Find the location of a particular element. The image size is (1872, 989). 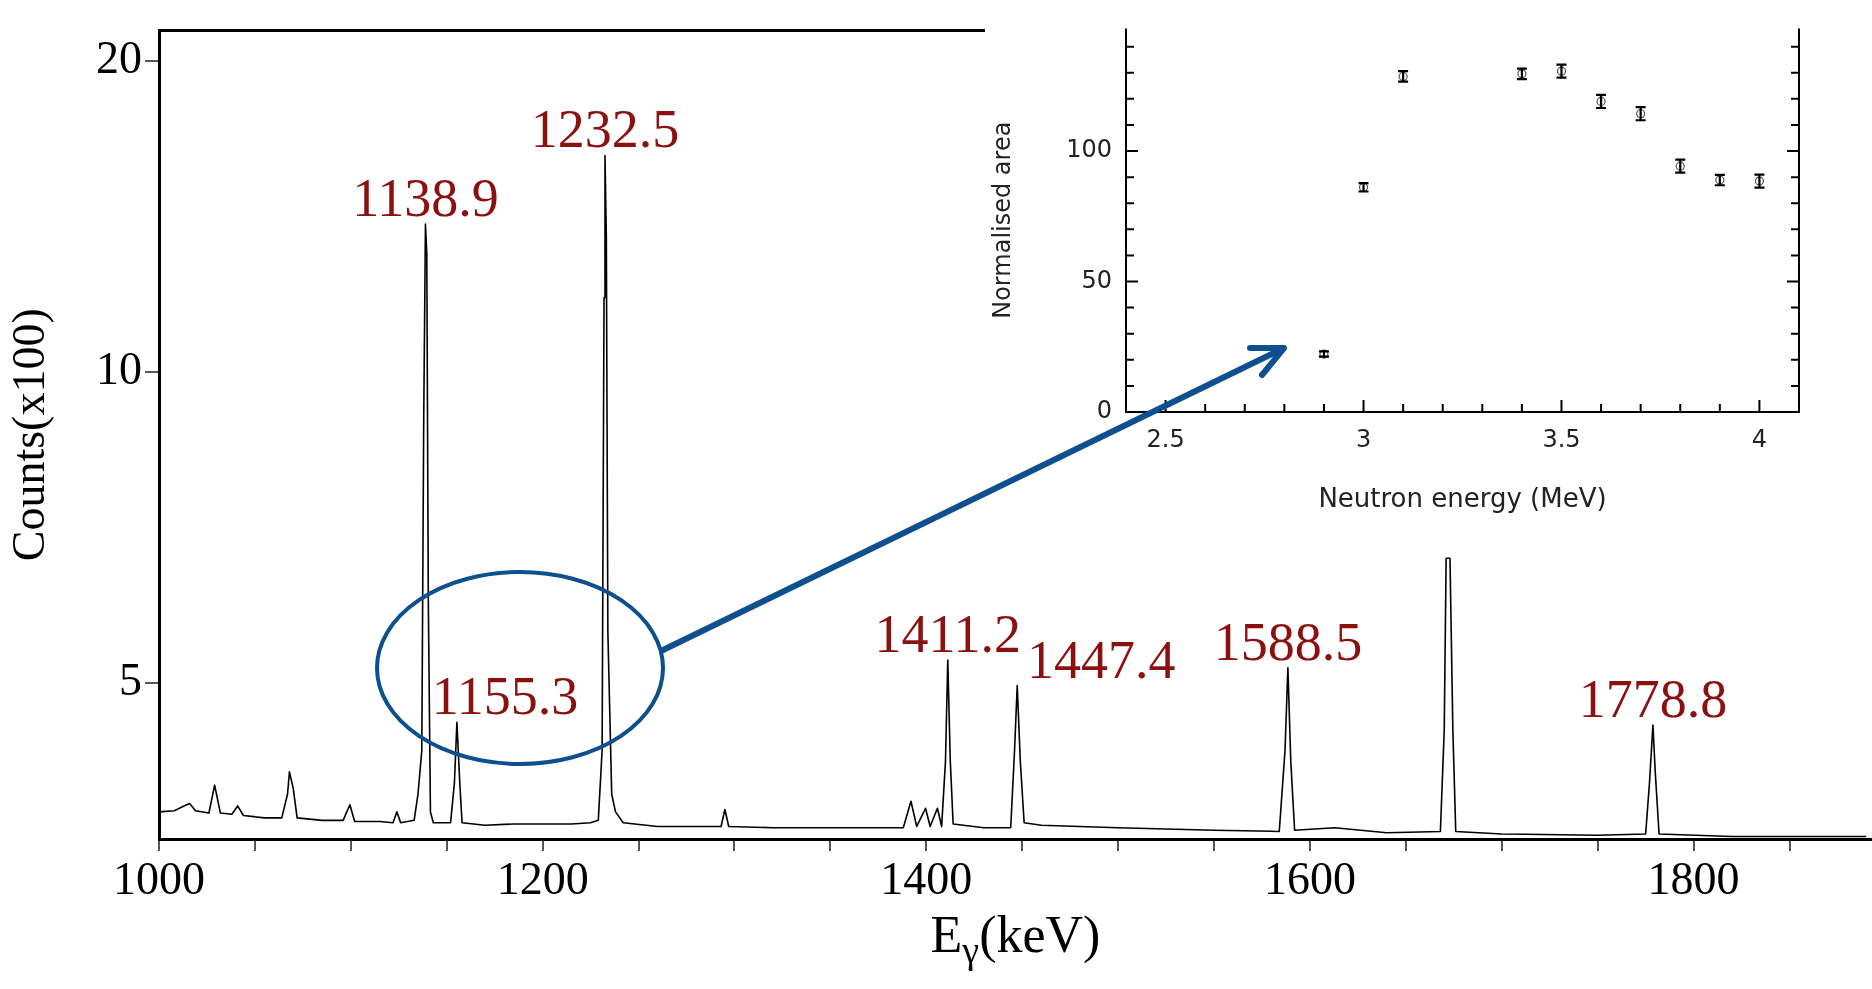

annotation: 1411.2 is located at coordinates (948, 634).